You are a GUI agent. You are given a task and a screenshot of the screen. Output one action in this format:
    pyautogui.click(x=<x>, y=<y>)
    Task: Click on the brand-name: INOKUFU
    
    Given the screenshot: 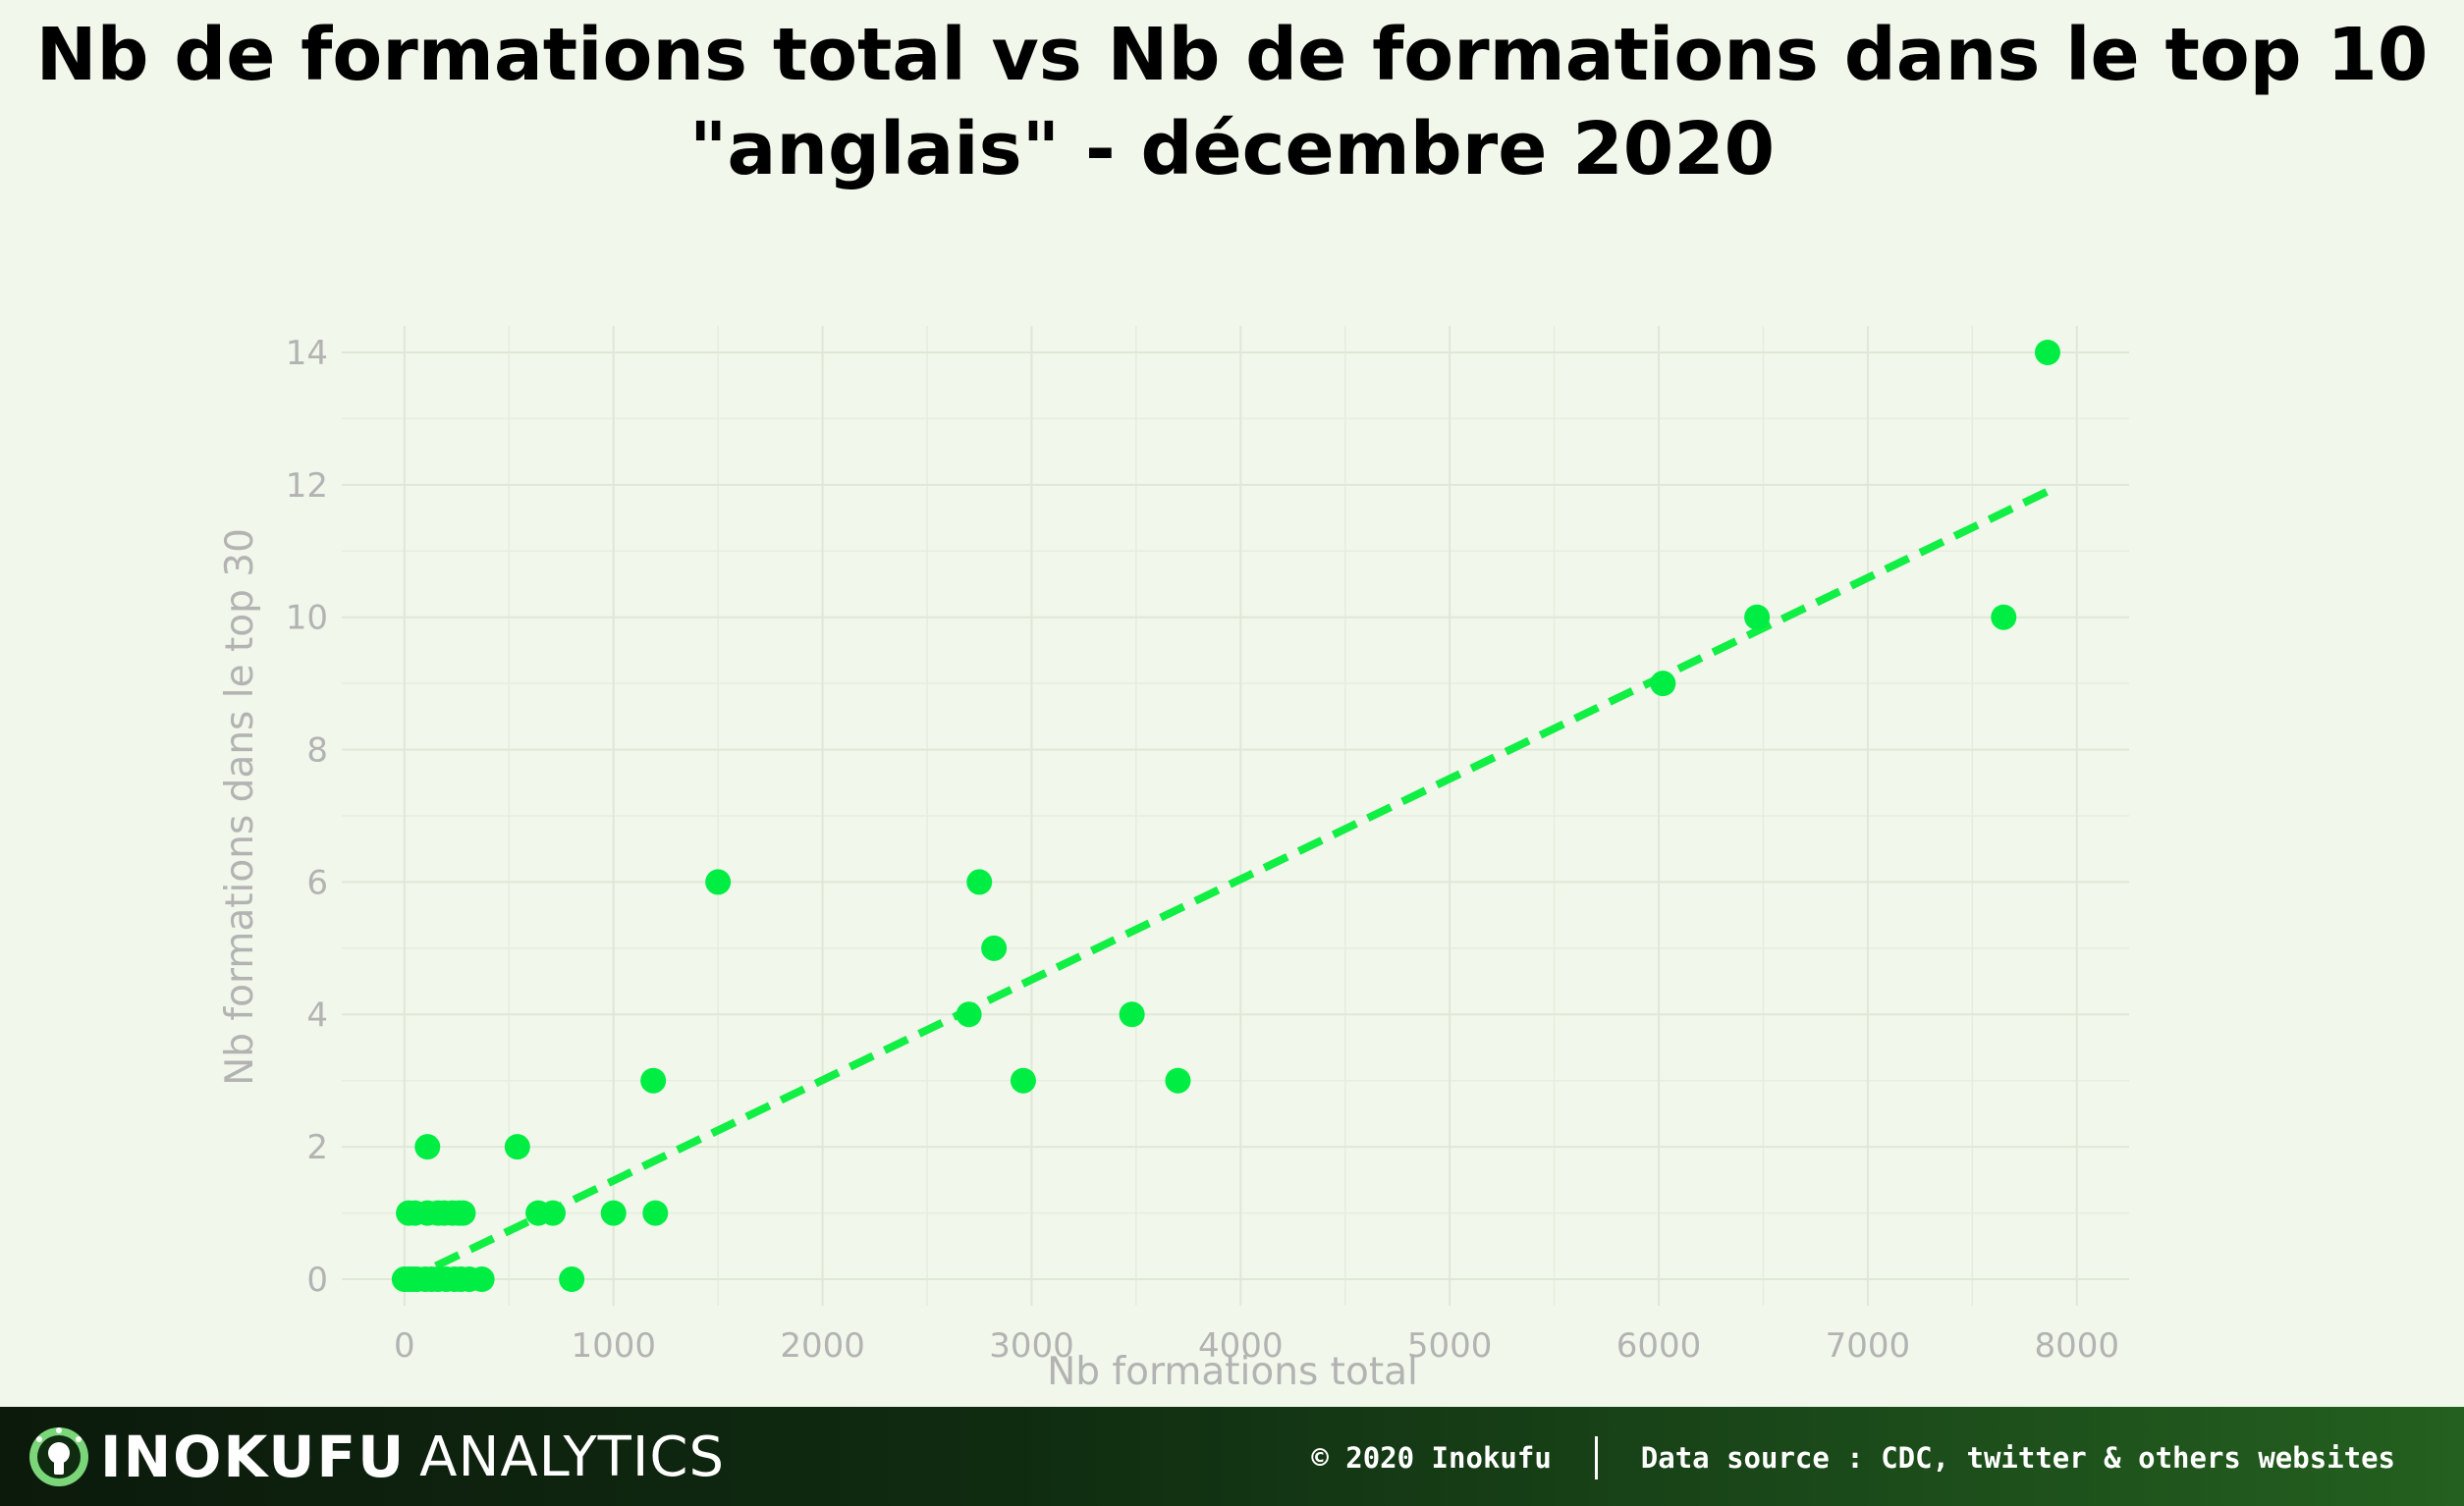 What is the action you would take?
    pyautogui.click(x=254, y=1457)
    